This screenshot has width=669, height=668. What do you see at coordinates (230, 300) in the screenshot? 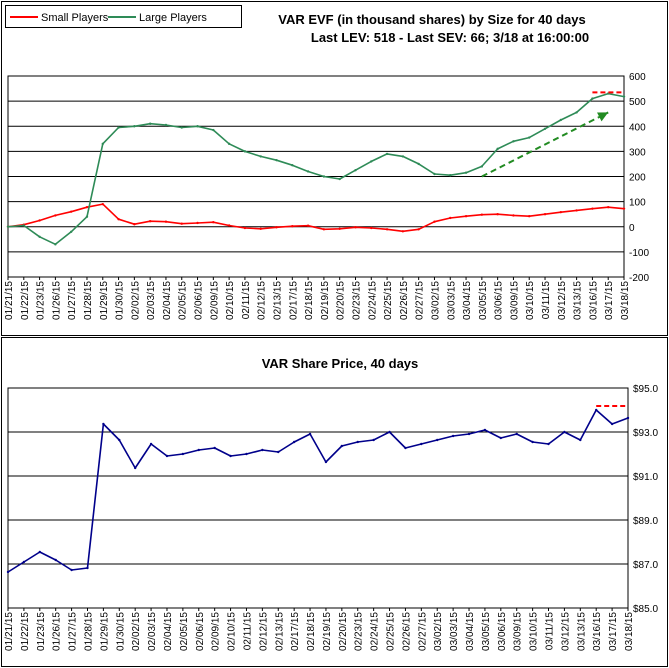
I see `x-tick-label: 02/10/15` at bounding box center [230, 300].